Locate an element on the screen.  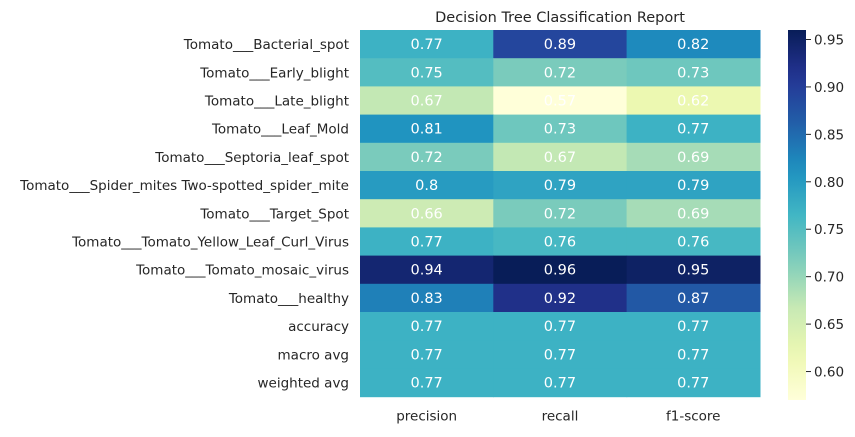
cell-value-label: 0.81 is located at coordinates (427, 130).